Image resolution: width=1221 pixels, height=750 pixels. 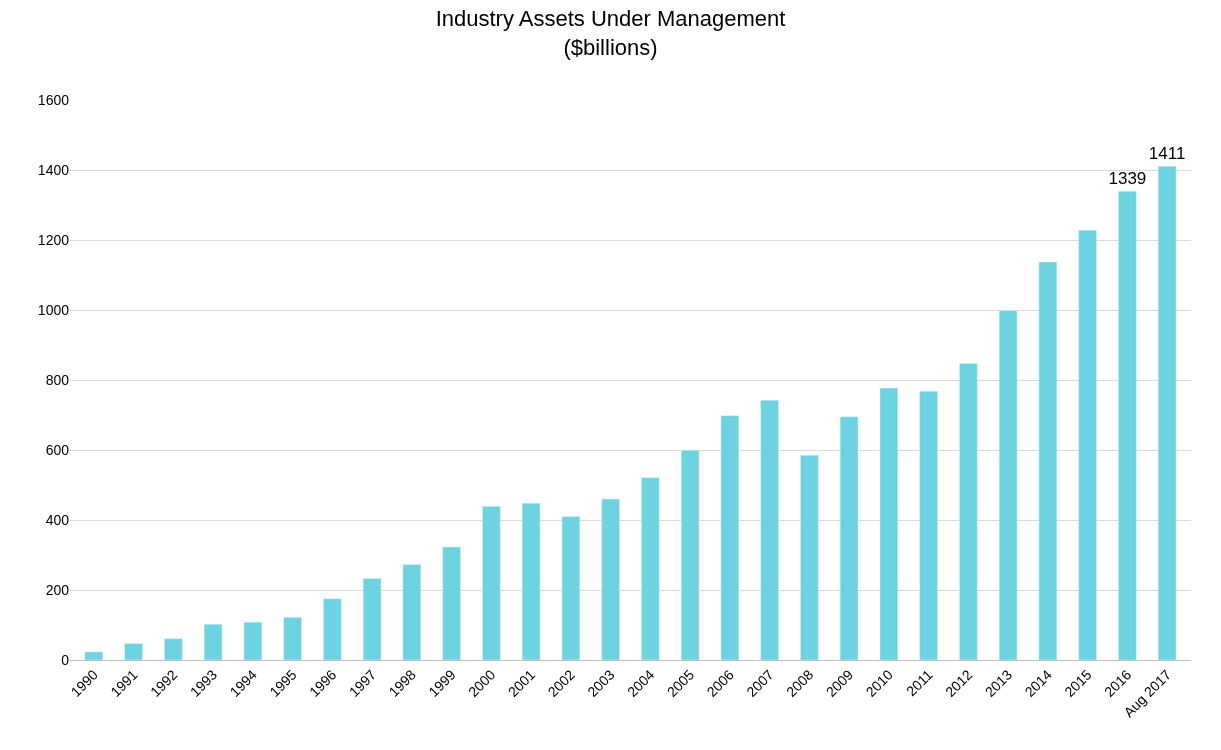 What do you see at coordinates (1167, 154) in the screenshot?
I see `data-label: 1411` at bounding box center [1167, 154].